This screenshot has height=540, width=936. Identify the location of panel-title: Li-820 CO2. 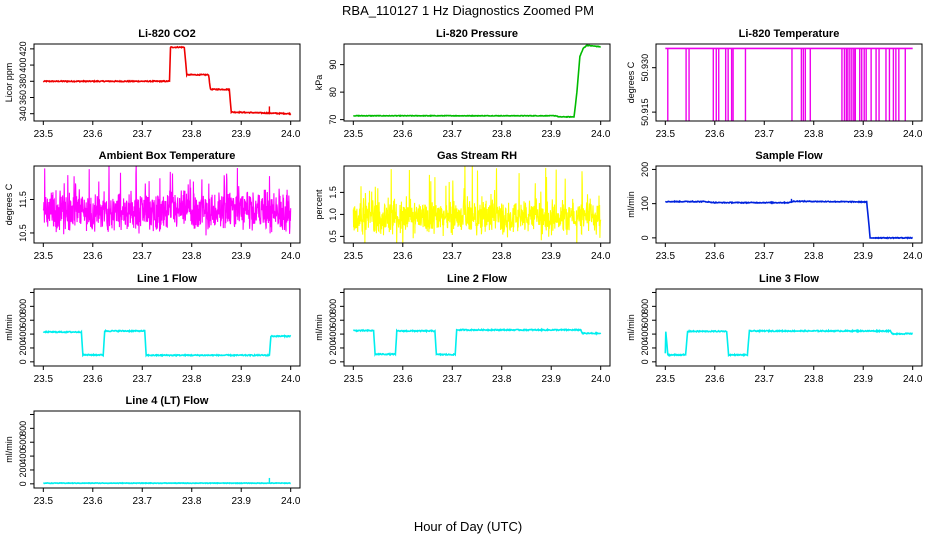
(166, 34).